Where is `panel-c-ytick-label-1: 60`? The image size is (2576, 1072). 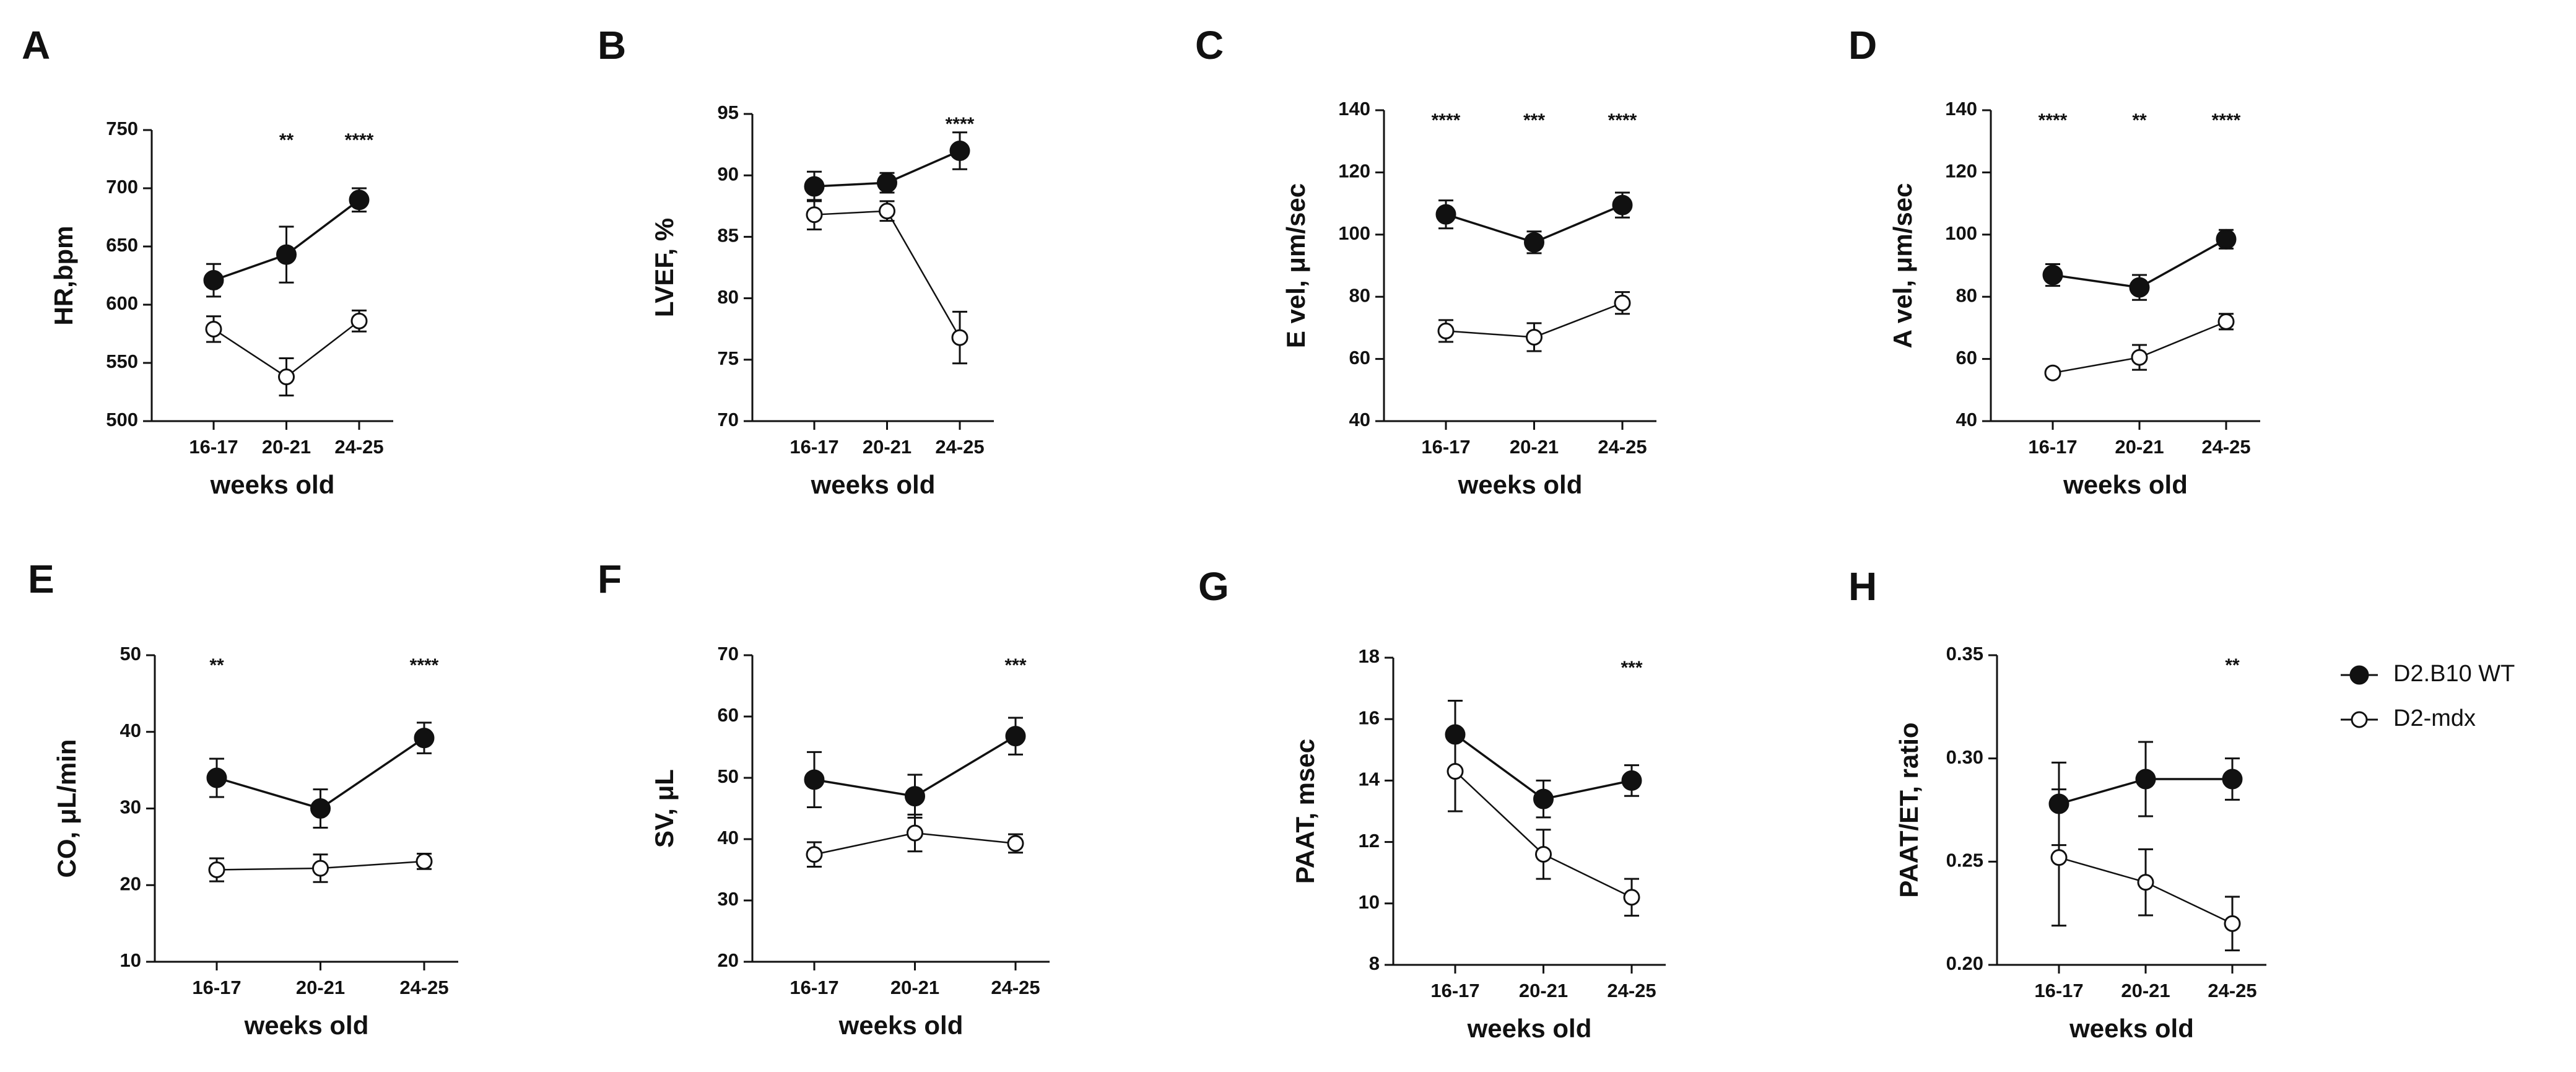
panel-c-ytick-label-1: 60 is located at coordinates (1359, 357).